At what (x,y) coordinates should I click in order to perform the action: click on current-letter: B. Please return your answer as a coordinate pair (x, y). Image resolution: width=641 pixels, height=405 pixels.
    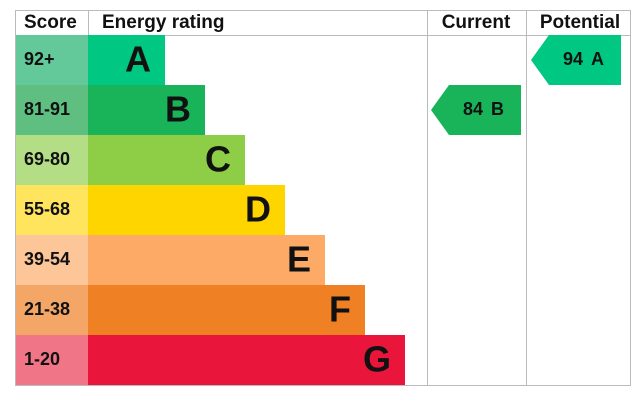
    Looking at the image, I should click on (497, 109).